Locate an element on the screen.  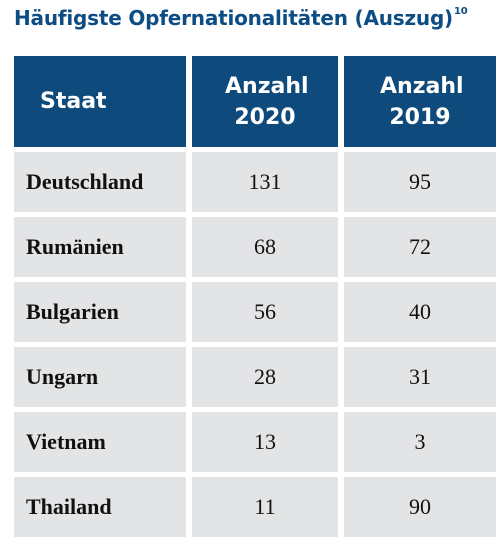
cell-2020: 28 is located at coordinates (265, 377).